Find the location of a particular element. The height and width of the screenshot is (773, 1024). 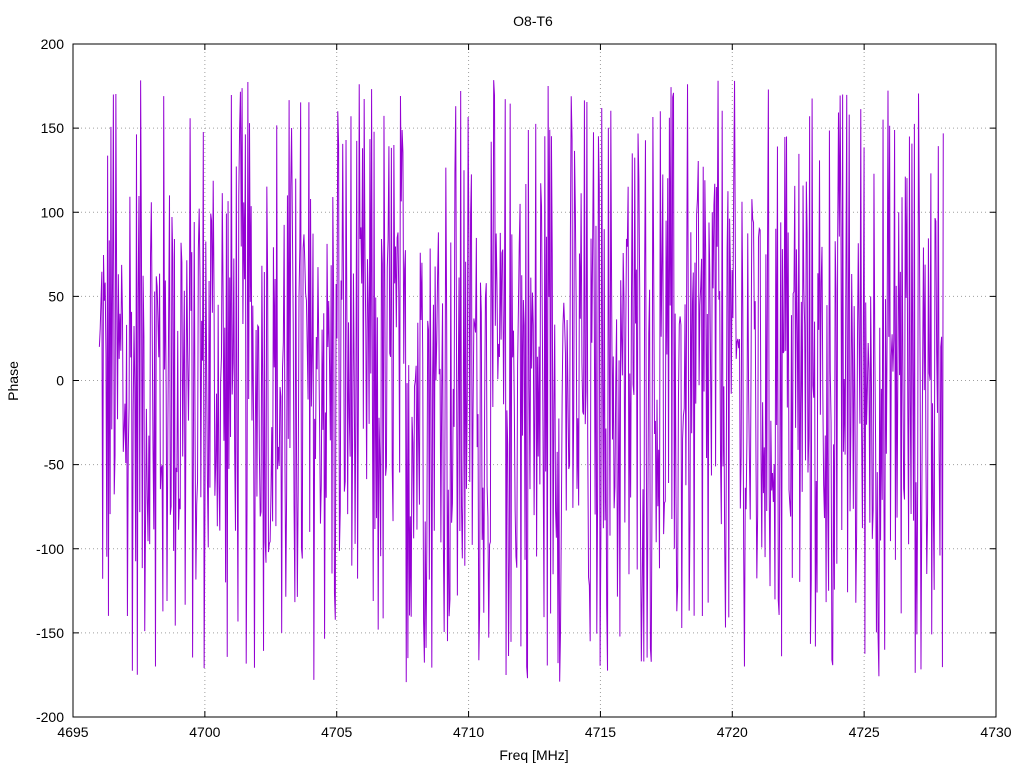

y-tick-label: -100 is located at coordinates (50, 549).